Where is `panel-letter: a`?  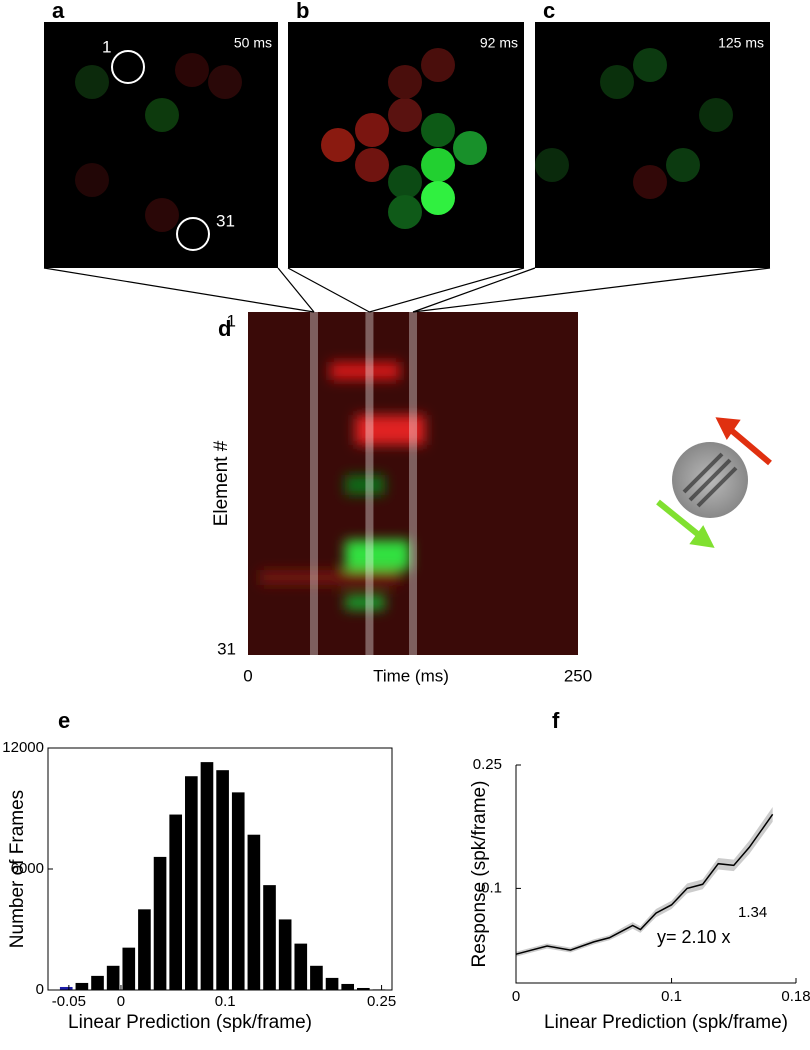 panel-letter: a is located at coordinates (58, 11).